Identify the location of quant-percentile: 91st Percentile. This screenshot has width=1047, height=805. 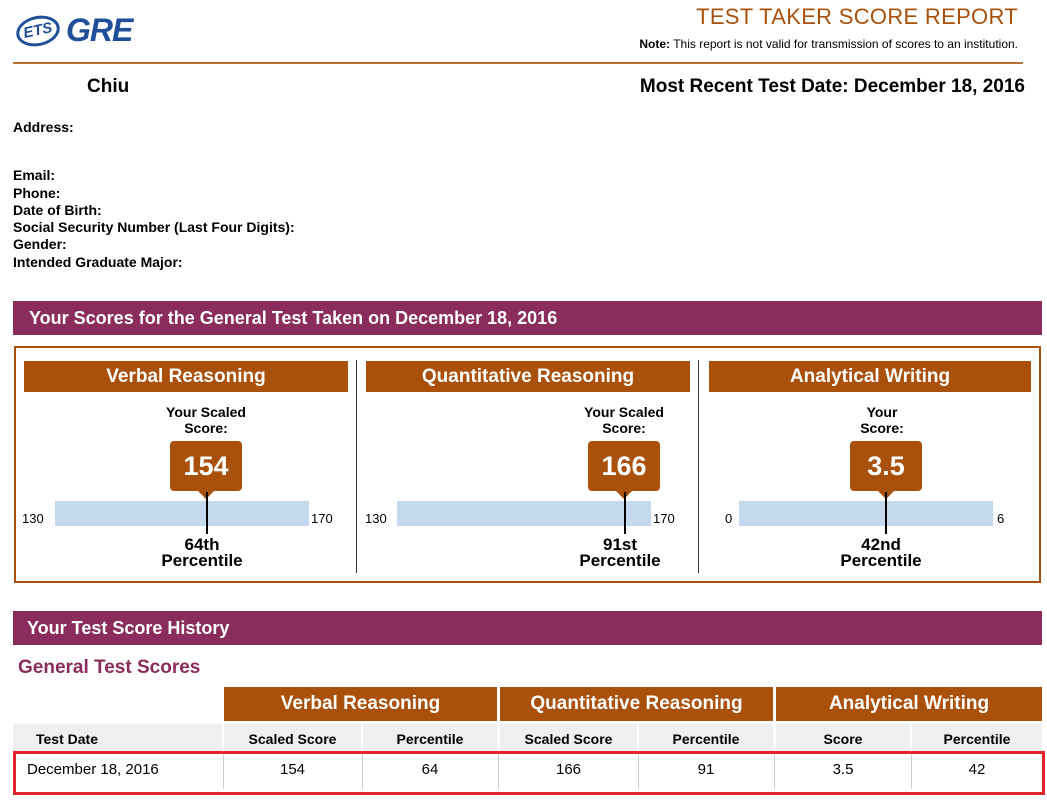
(620, 552).